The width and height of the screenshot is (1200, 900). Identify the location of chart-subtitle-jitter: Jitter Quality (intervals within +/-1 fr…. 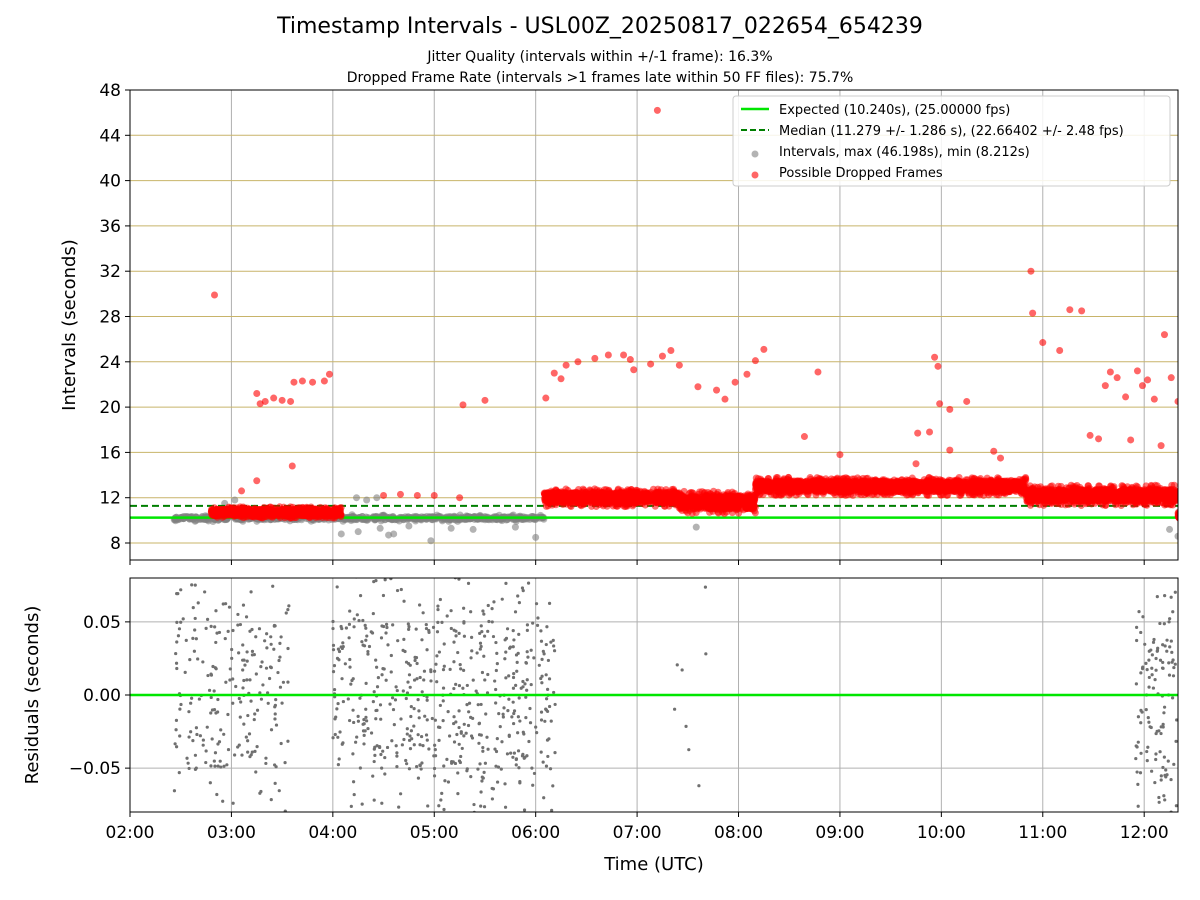
(600, 57).